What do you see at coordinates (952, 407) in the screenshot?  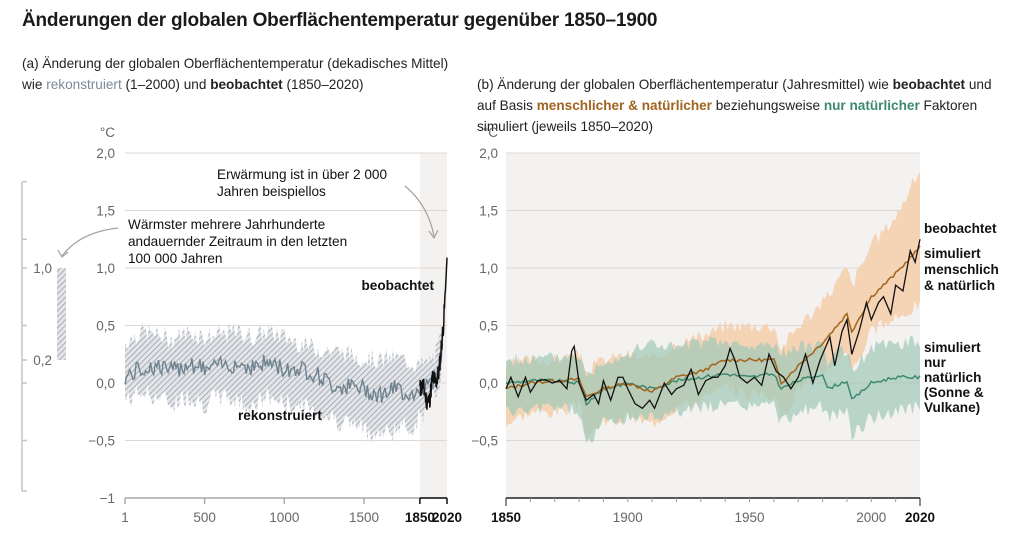 I see `label-natural-only: Vulkane)` at bounding box center [952, 407].